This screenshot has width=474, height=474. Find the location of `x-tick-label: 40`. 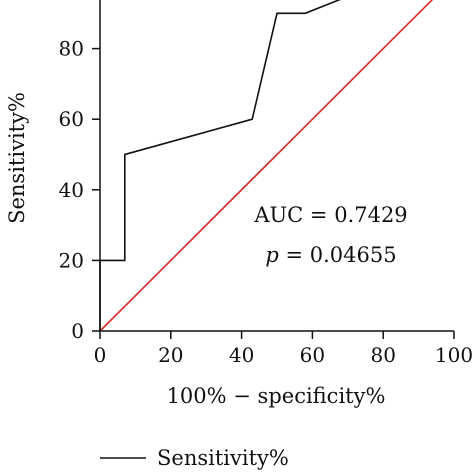

x-tick-label: 40 is located at coordinates (241, 355).